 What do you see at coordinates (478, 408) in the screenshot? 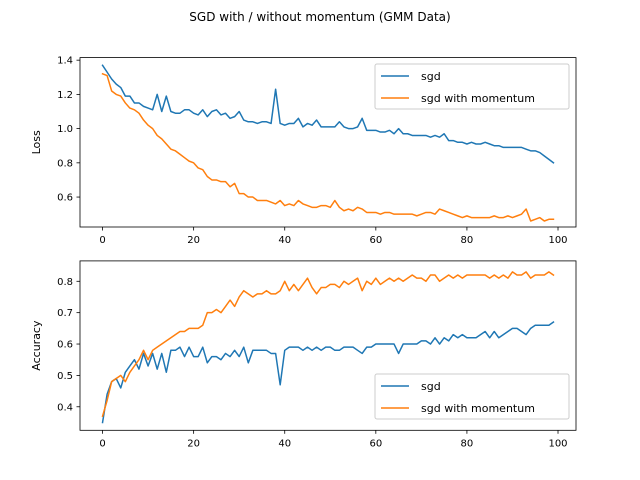
I see `accuracy-legend-label: sgd with momentum` at bounding box center [478, 408].